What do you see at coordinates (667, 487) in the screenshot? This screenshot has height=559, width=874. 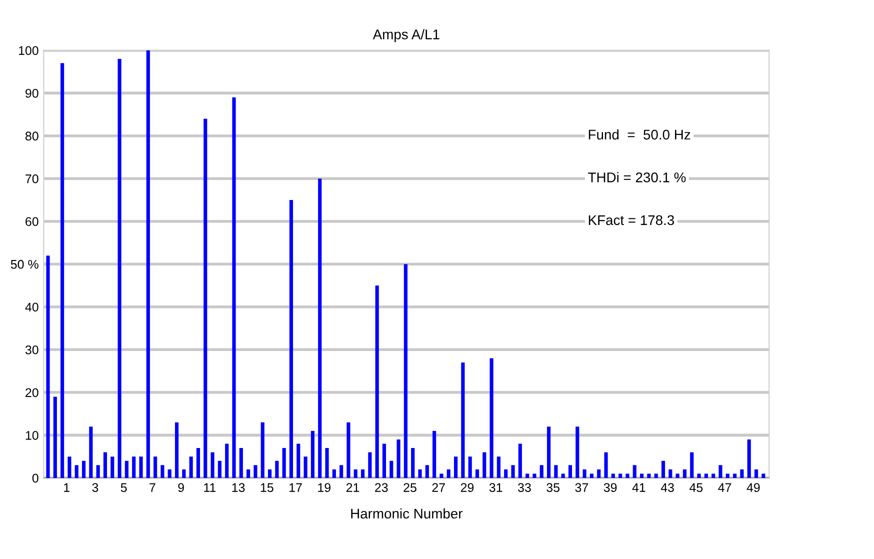 I see `x-tick-label: 43` at bounding box center [667, 487].